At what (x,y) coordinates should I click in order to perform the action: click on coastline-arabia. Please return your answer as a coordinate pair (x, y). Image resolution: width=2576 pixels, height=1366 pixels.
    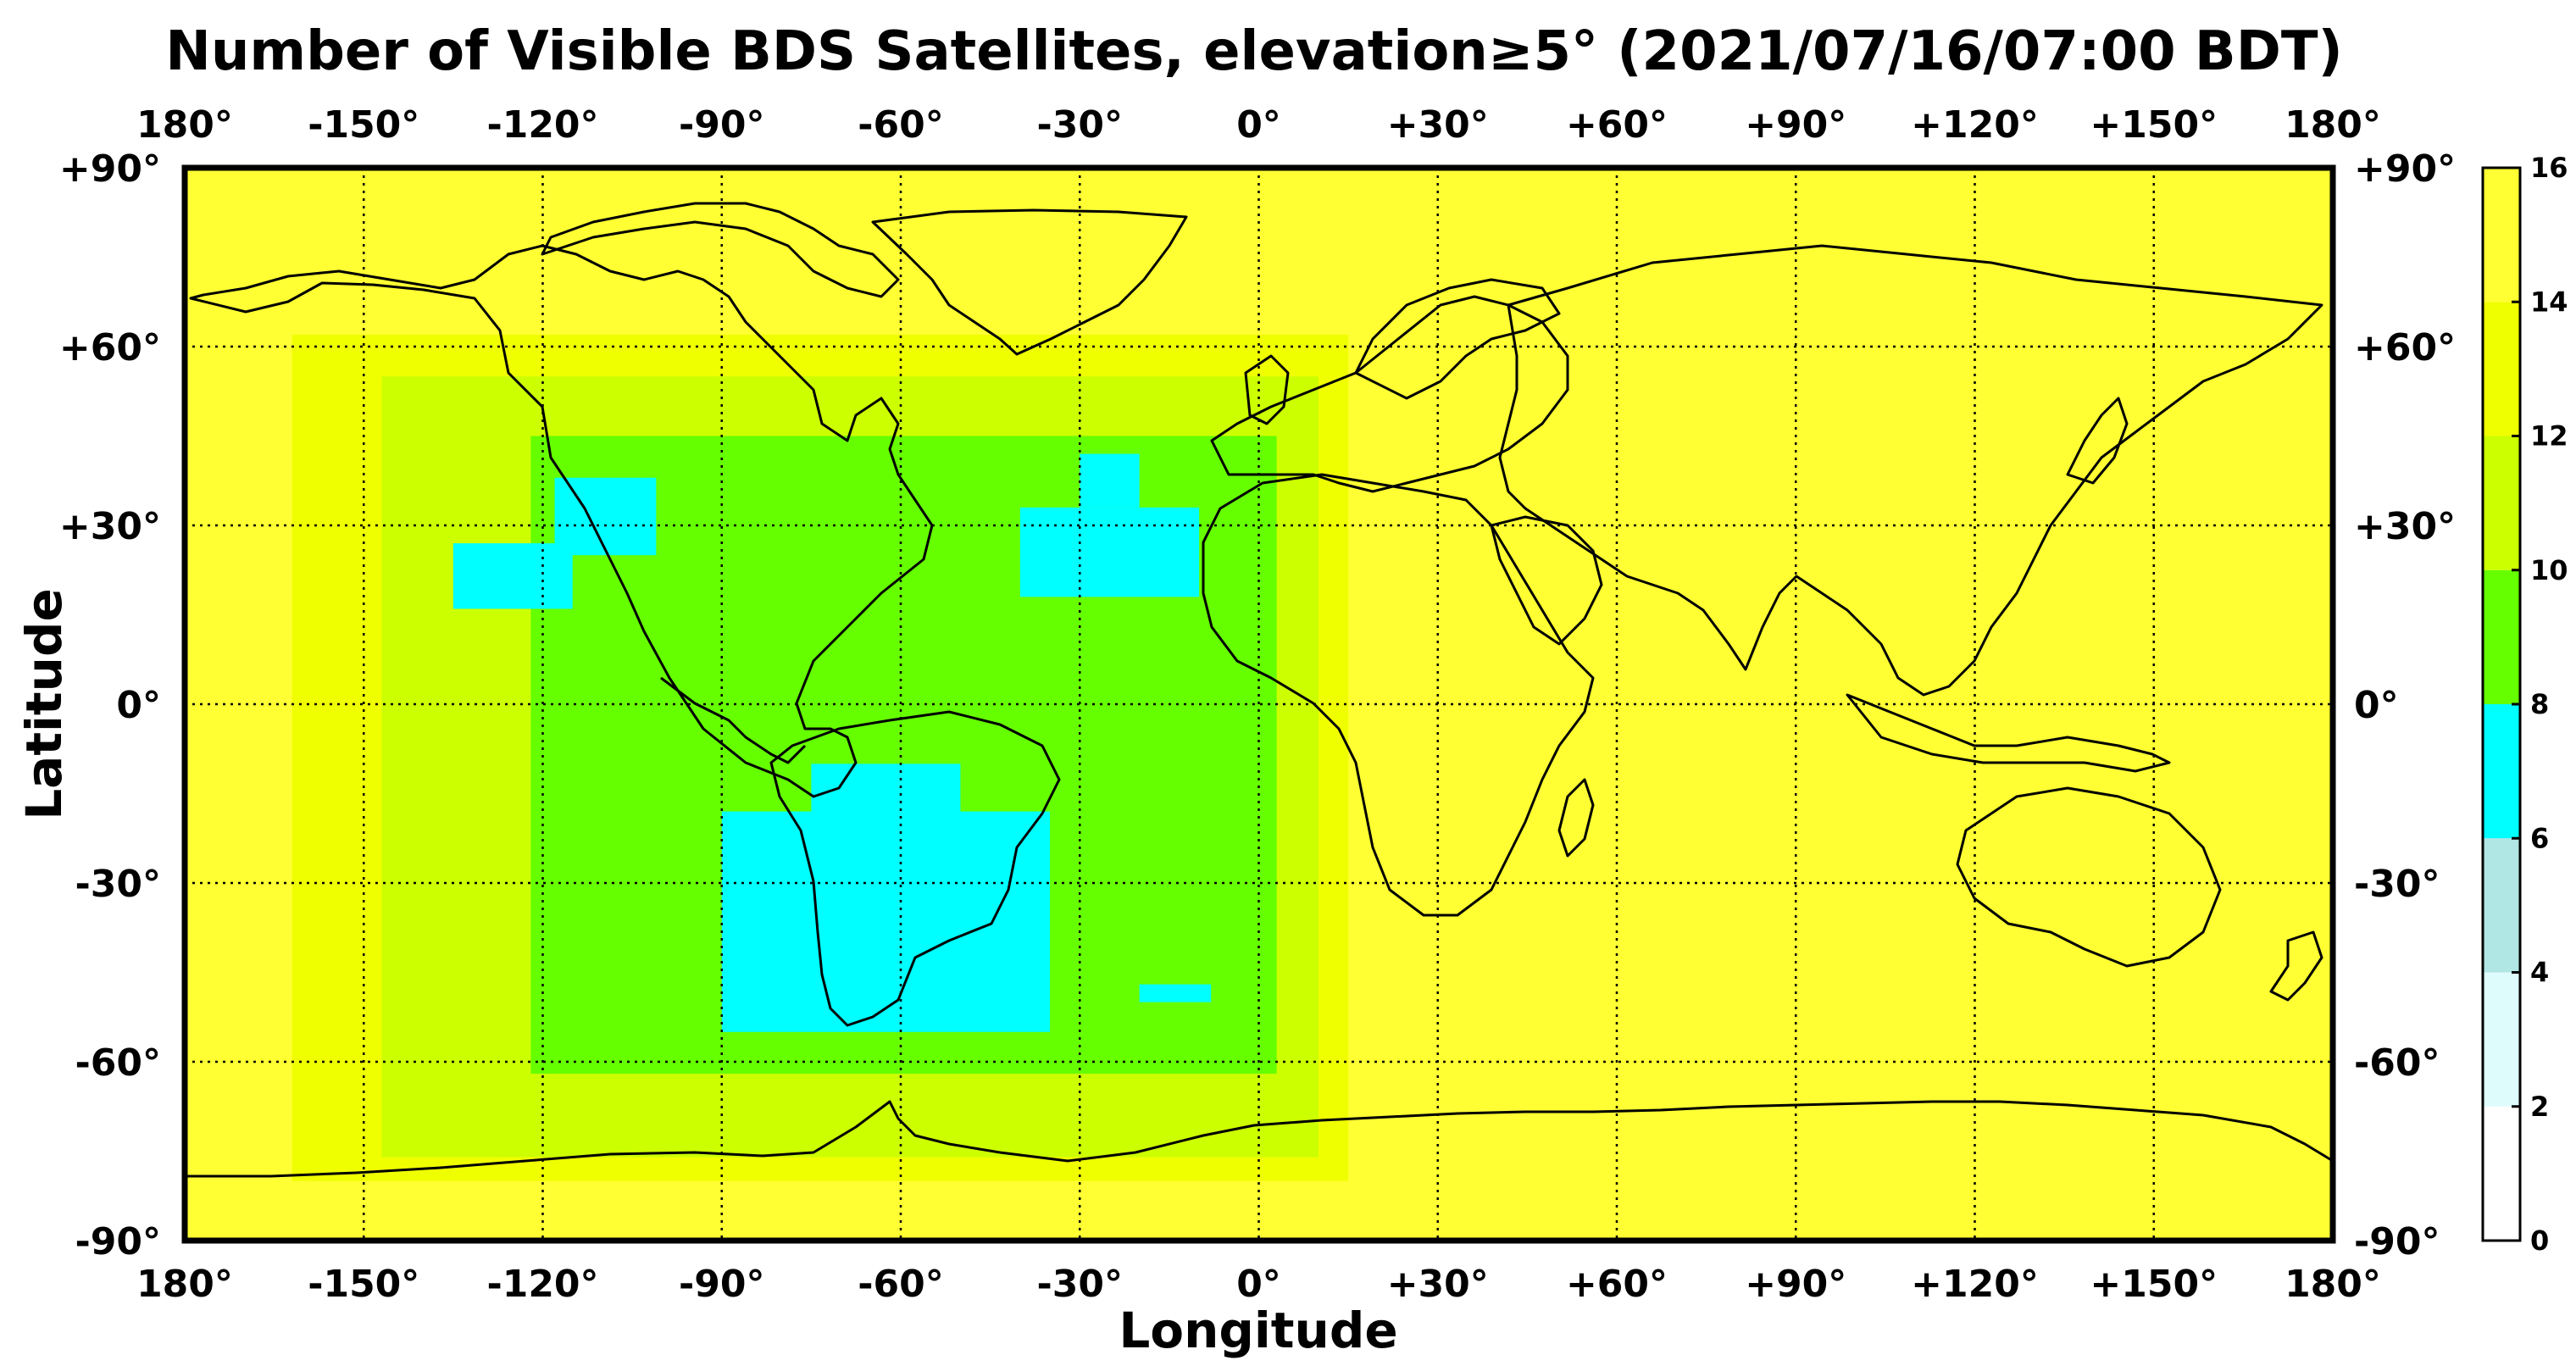
    Looking at the image, I should click on (1546, 580).